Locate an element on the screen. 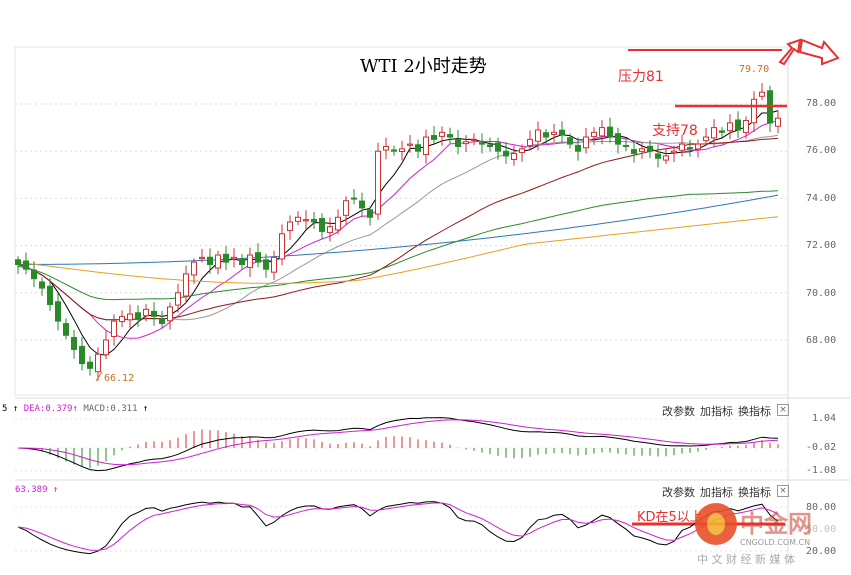 This screenshot has height=575, width=851. dif-line is located at coordinates (398, 444).